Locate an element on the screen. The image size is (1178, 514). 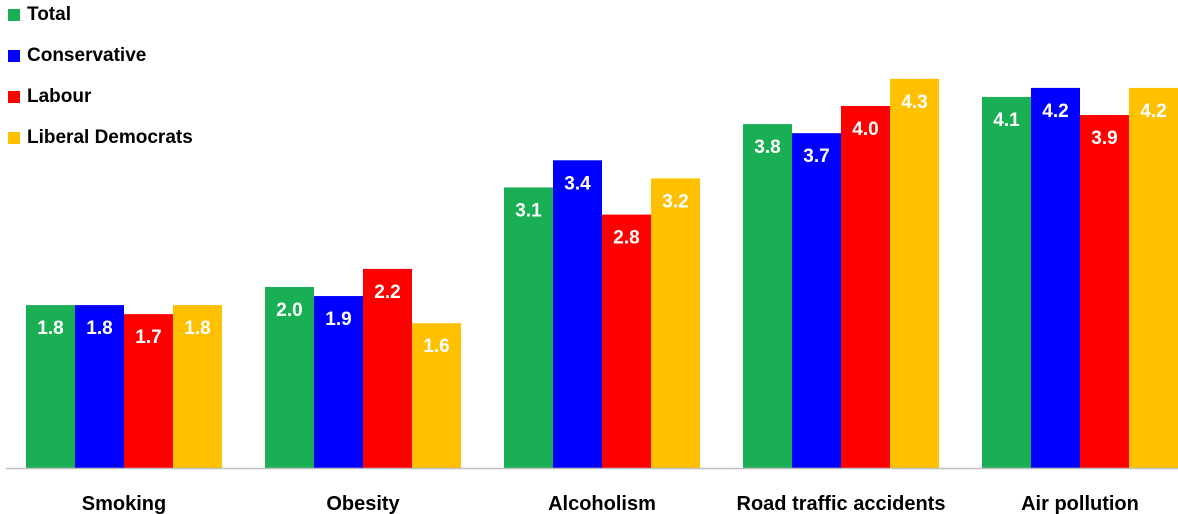
data-label-total-air-pollution: 4.1 is located at coordinates (1006, 120).